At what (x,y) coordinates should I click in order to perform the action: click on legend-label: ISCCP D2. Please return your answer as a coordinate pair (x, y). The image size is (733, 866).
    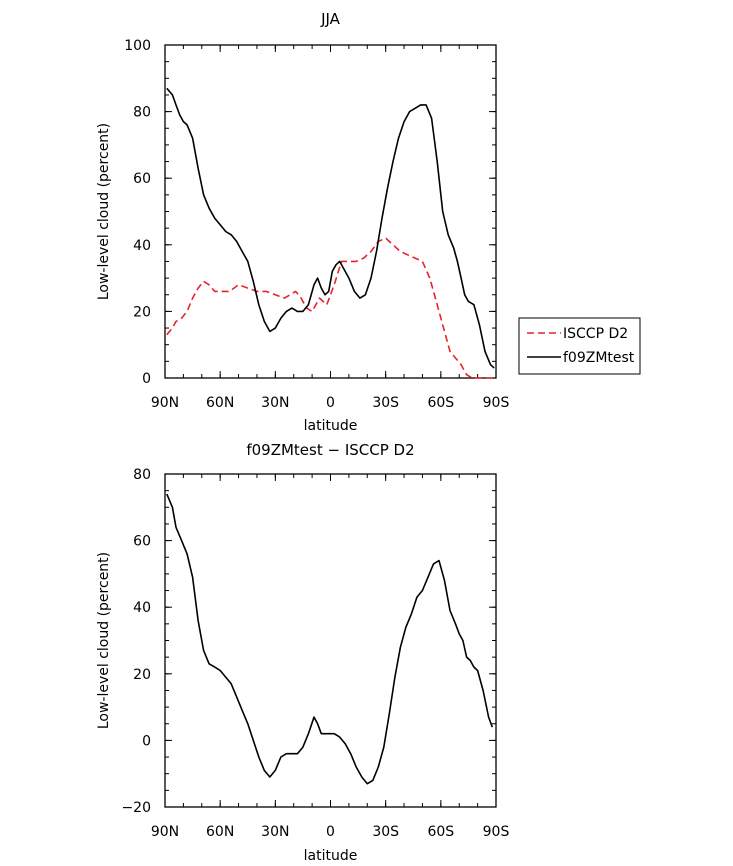
    Looking at the image, I should click on (595, 334).